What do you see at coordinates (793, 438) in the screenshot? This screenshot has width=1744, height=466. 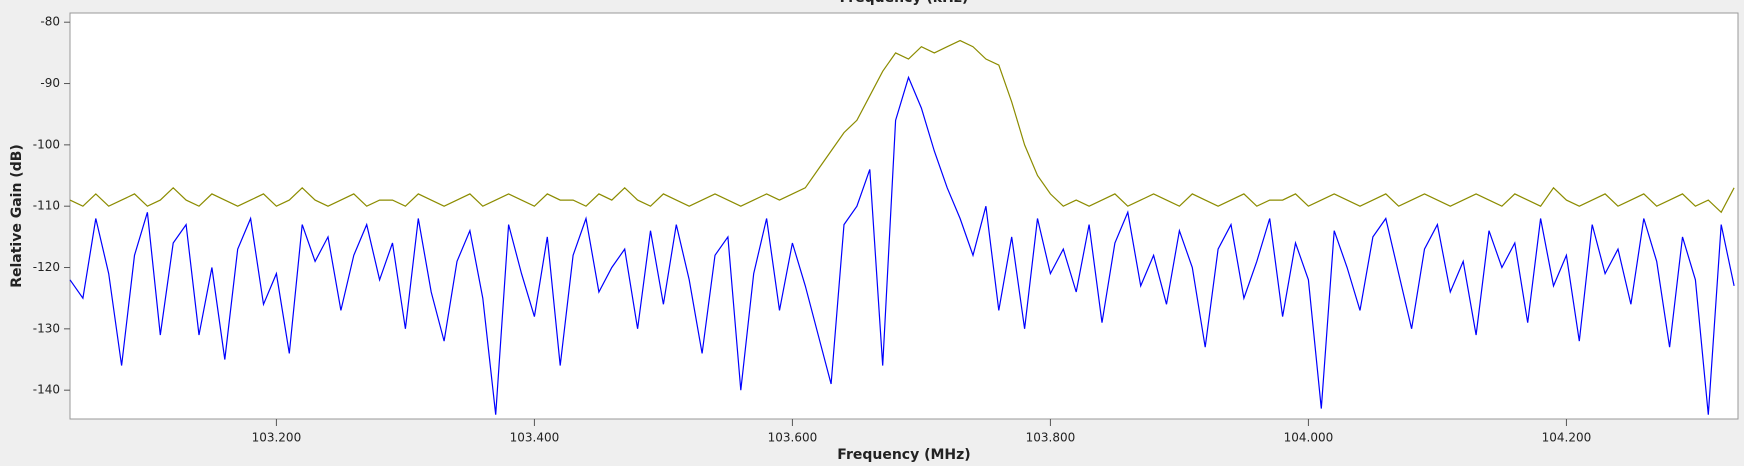 I see `x-tick-label: 103.600` at bounding box center [793, 438].